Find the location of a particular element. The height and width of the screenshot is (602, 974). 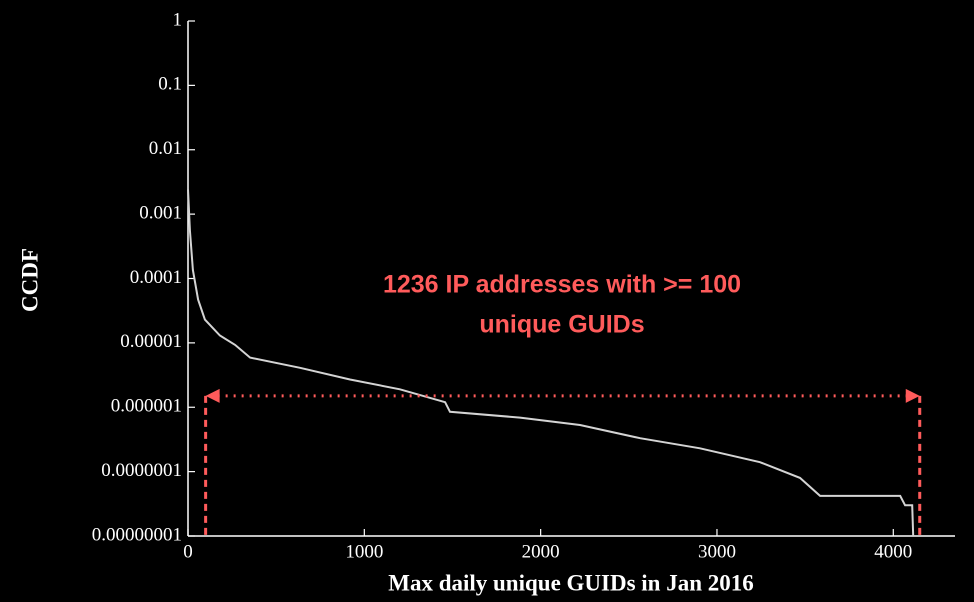

annotation-arrow-right is located at coordinates (912, 395).